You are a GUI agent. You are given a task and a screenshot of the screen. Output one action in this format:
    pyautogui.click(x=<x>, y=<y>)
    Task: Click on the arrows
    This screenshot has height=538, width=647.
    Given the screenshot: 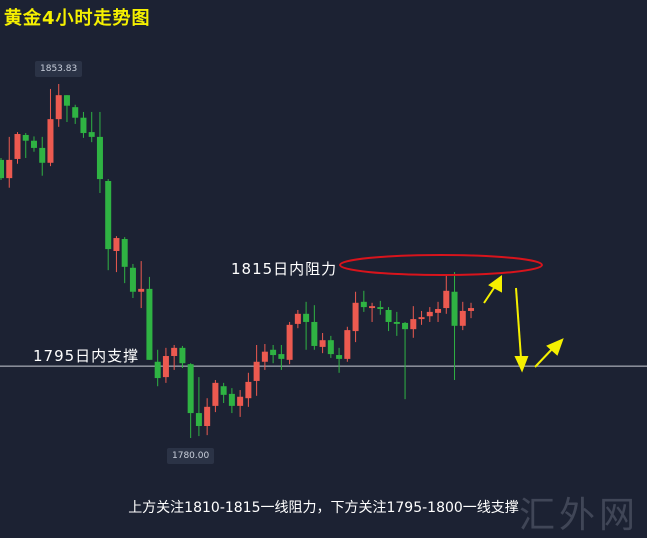 What is the action you would take?
    pyautogui.click(x=523, y=324)
    